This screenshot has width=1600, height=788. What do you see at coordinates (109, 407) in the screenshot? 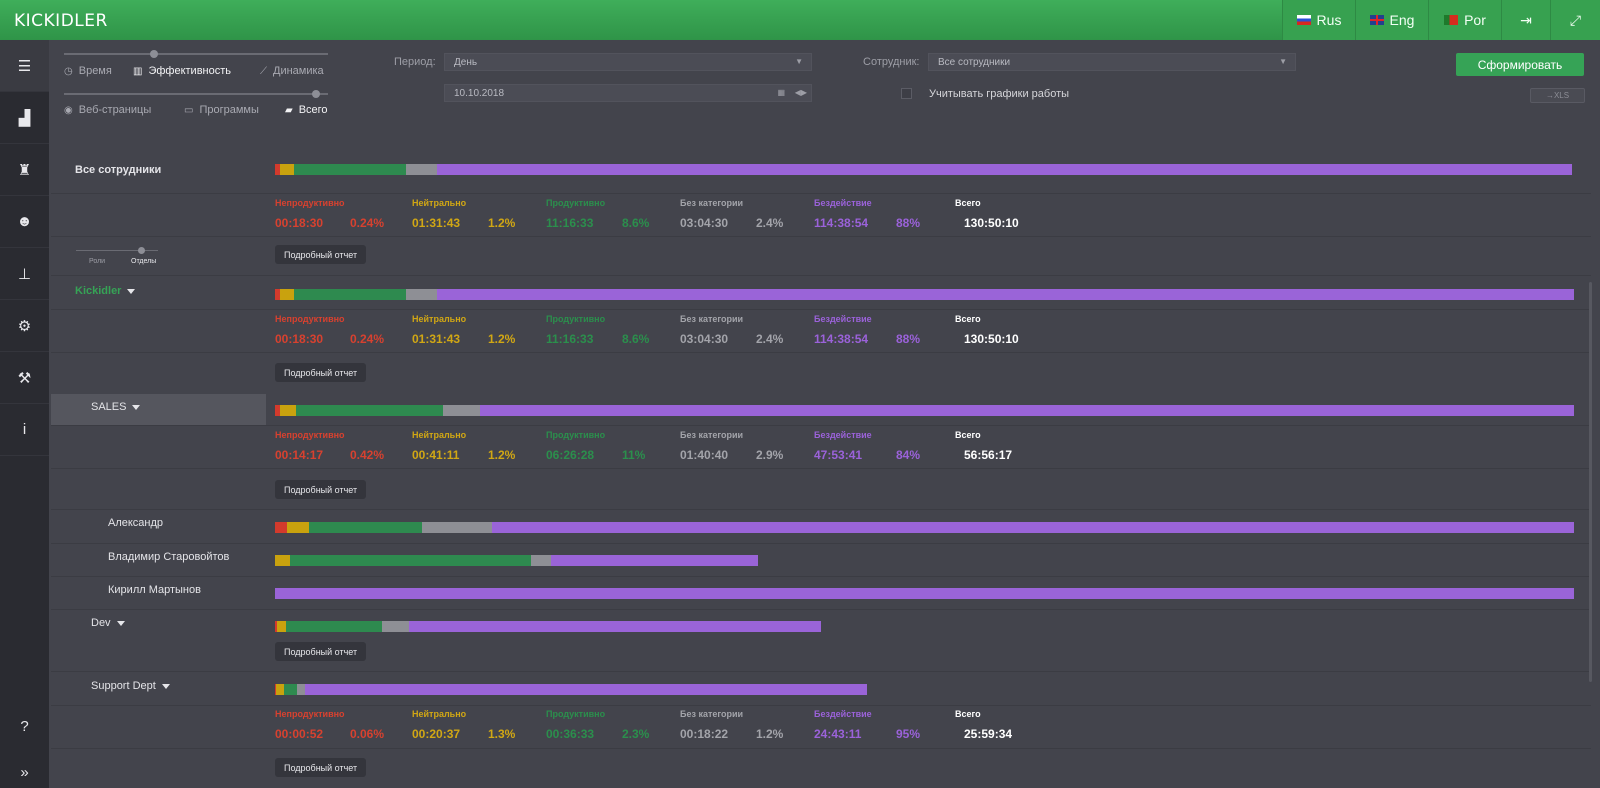
I see `group-sales-label: SALES` at bounding box center [109, 407].